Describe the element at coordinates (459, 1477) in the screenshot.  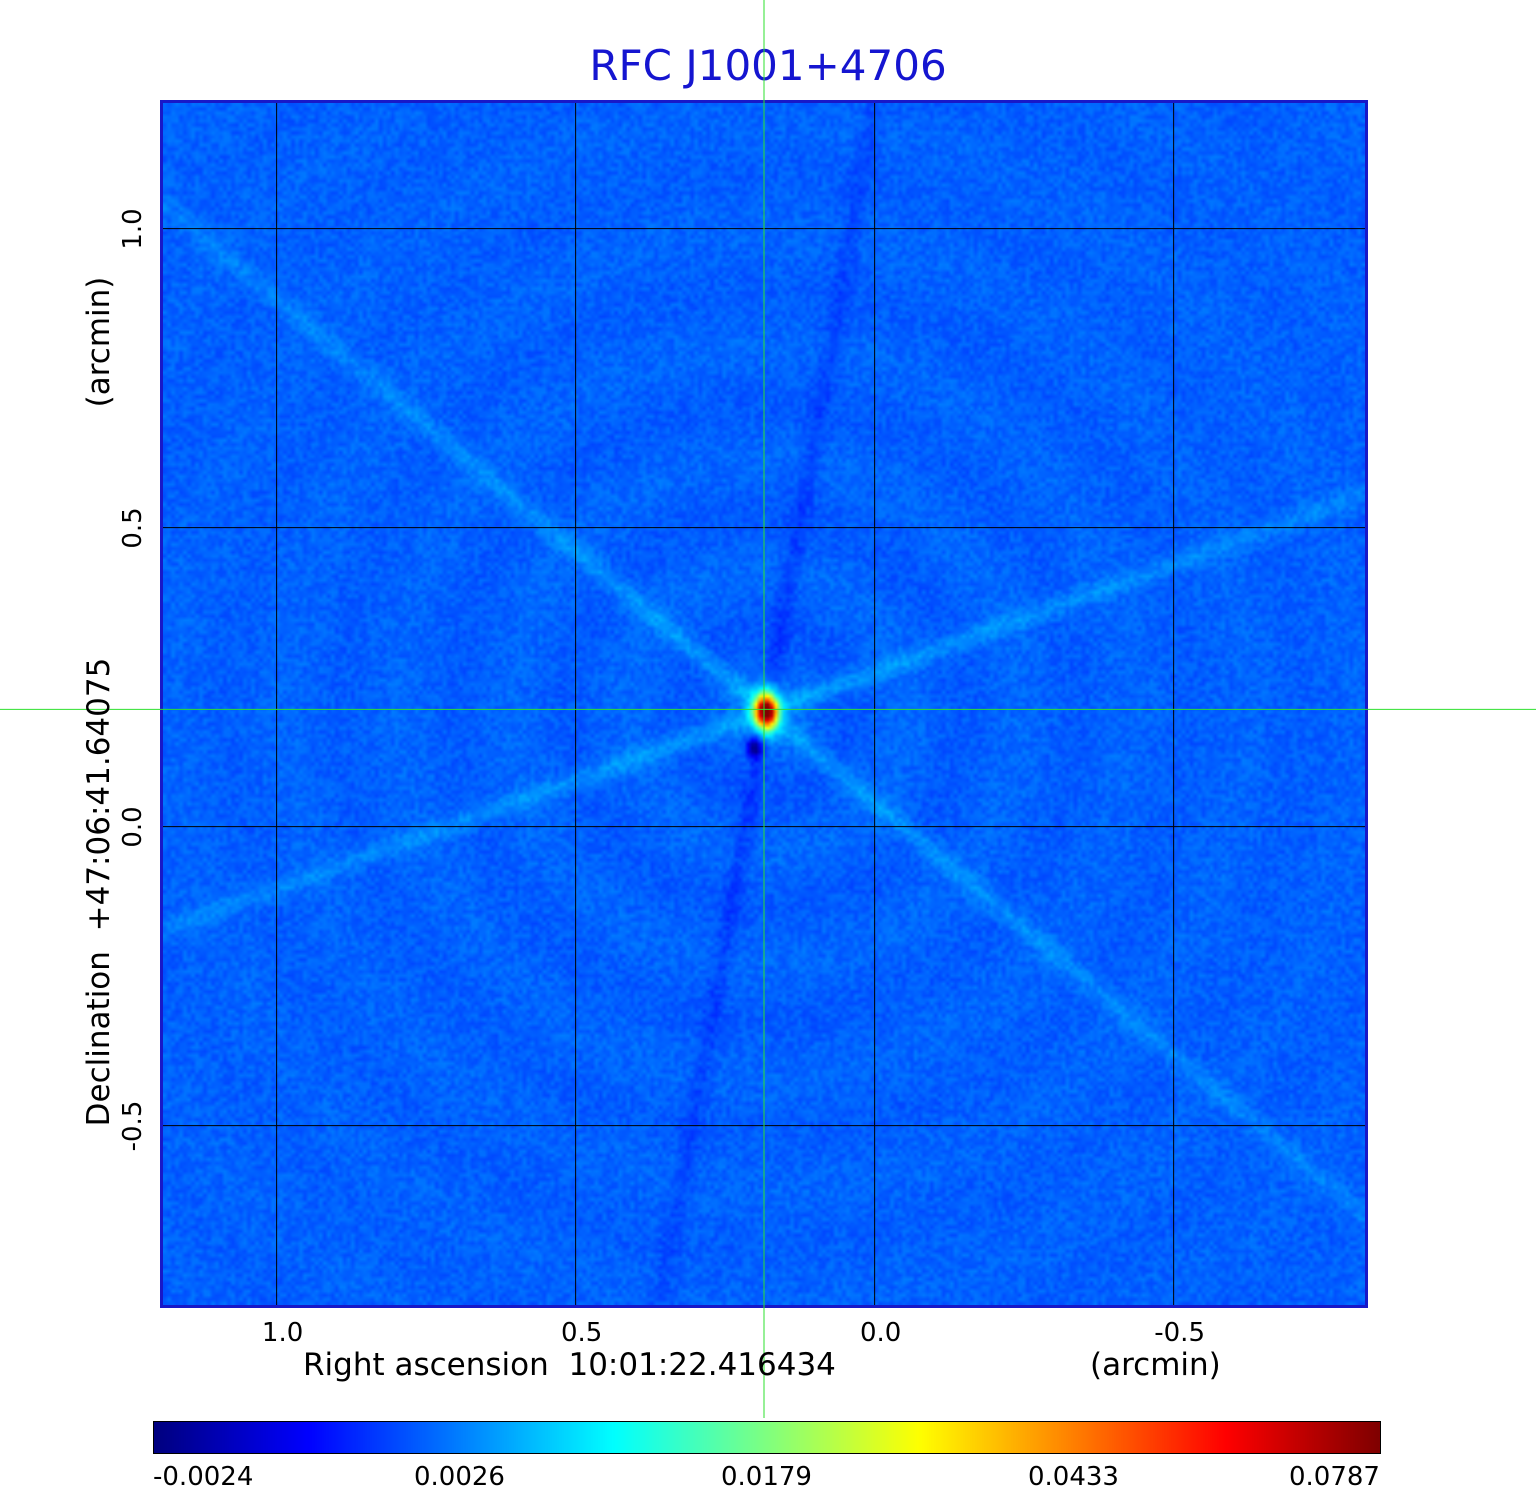
I see `colorbar-tick-label: 0.0026` at that location.